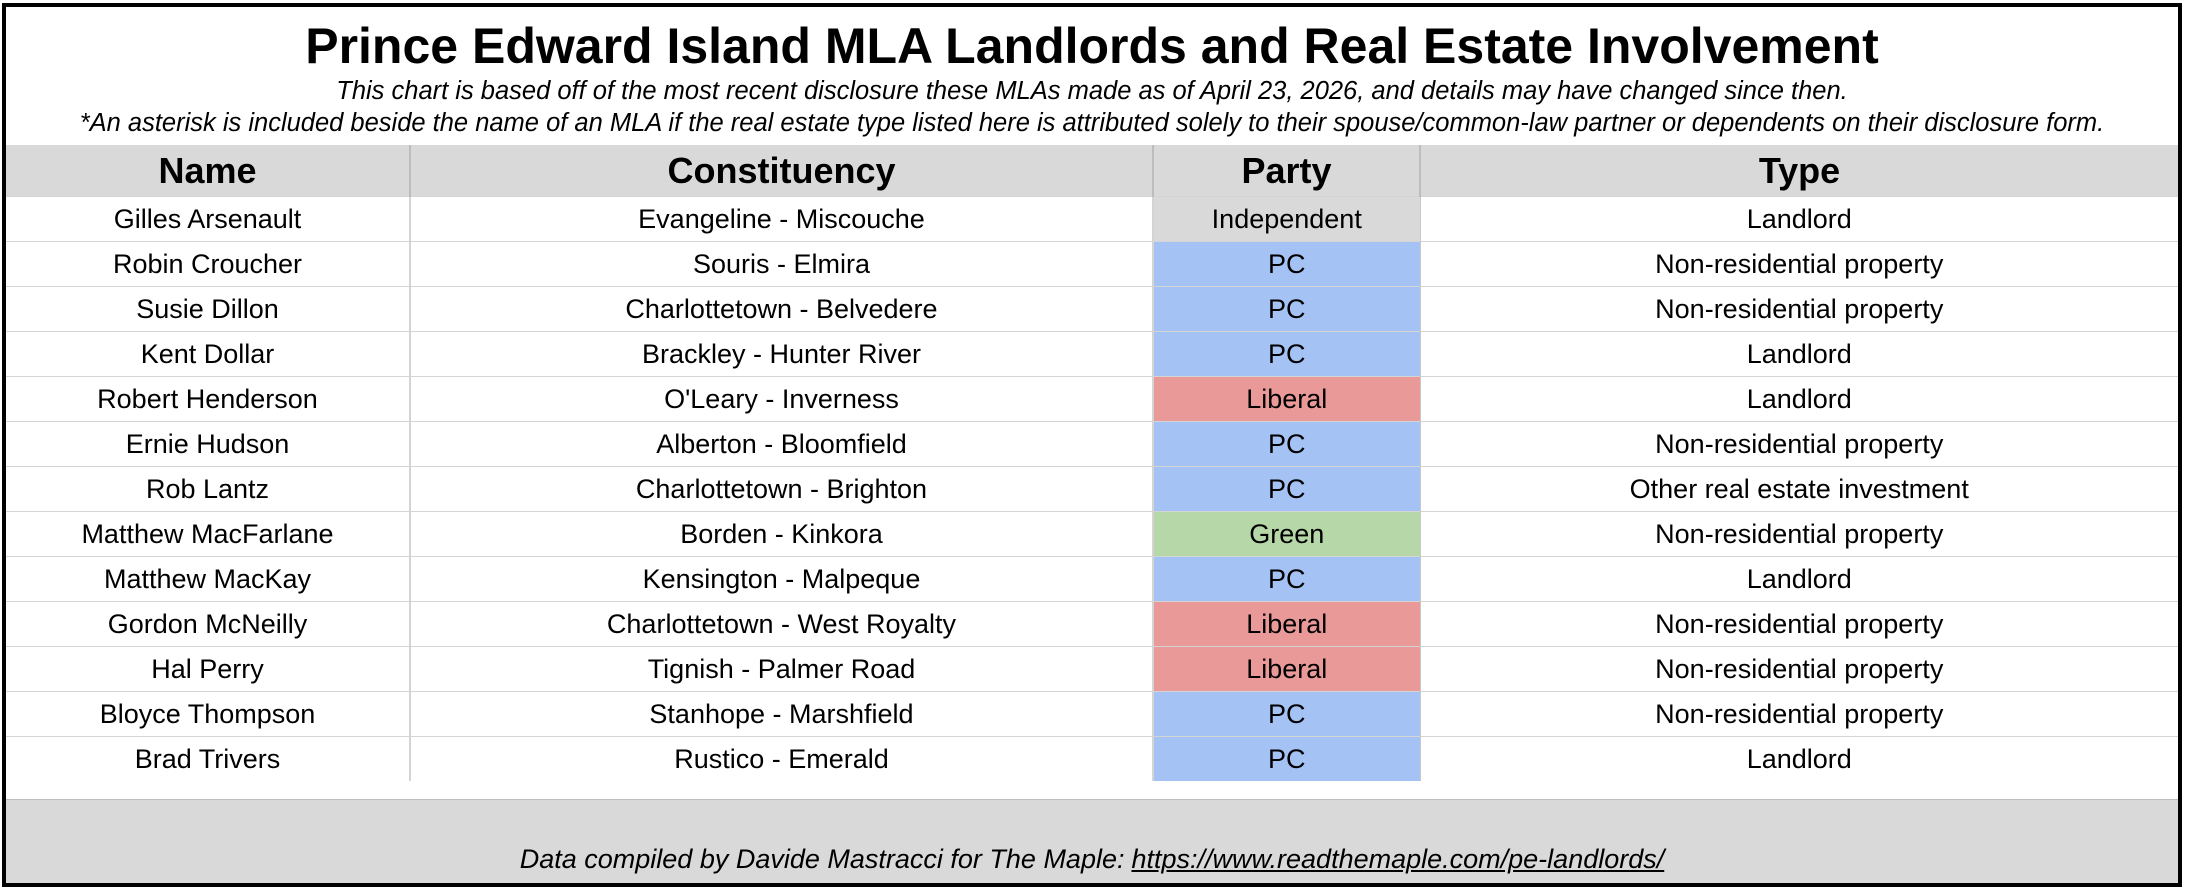 This screenshot has height=888, width=2188. Describe the element at coordinates (782, 171) in the screenshot. I see `column-header-constituency: Constituency` at that location.